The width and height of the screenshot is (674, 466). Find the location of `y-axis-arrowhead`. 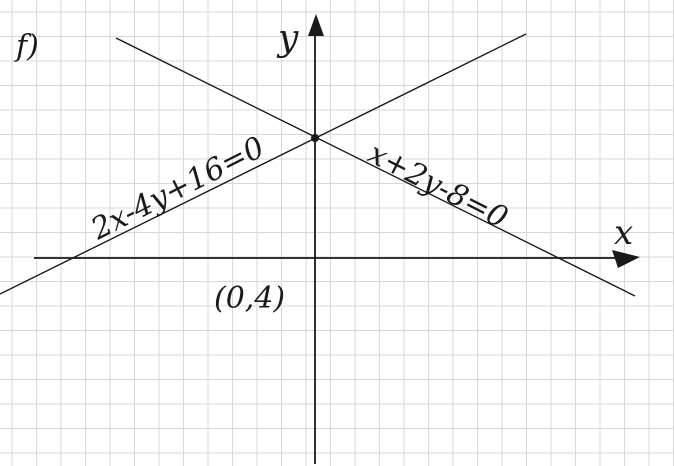

y-axis-arrowhead is located at coordinates (316, 25).